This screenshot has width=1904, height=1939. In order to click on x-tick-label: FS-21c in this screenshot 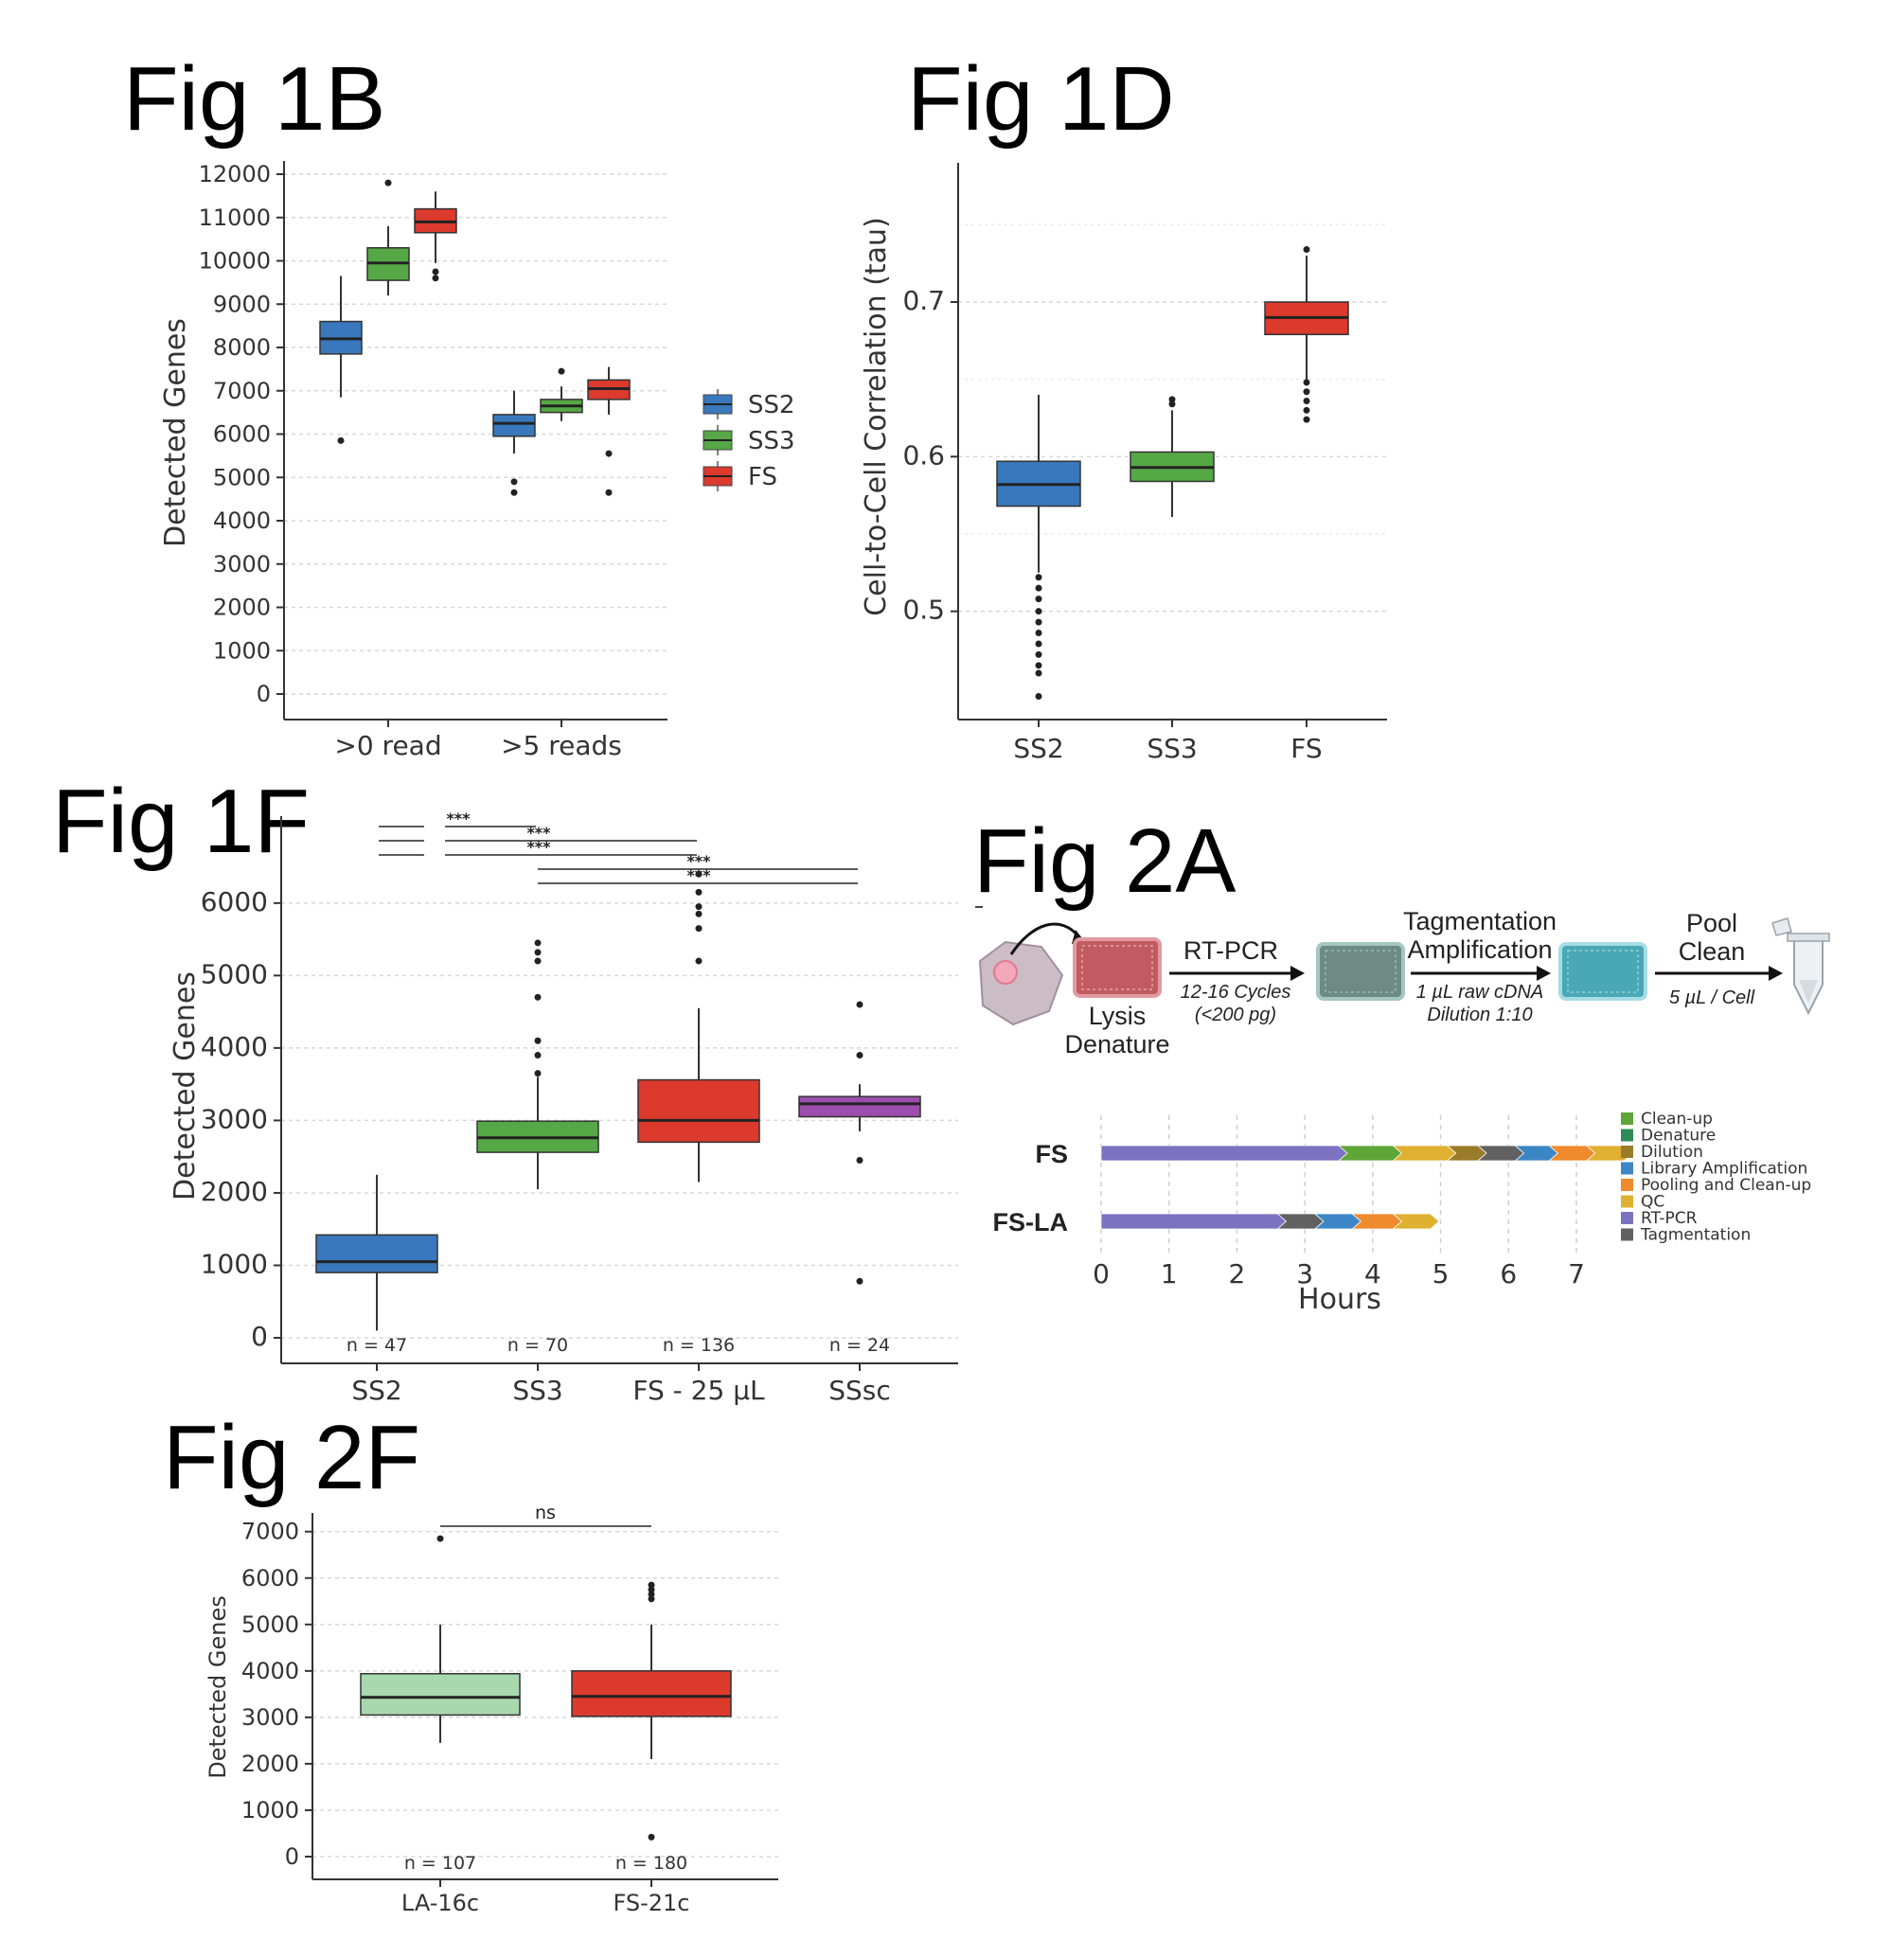, I will do `click(651, 1903)`.